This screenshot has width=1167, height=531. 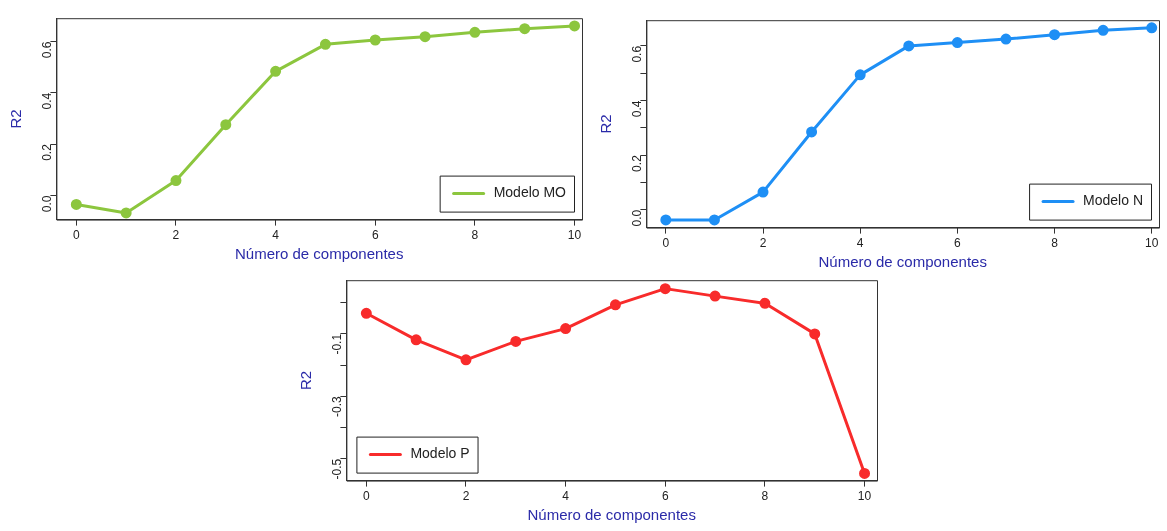 I want to click on y-tick-label: -0.3, so click(x=336, y=407).